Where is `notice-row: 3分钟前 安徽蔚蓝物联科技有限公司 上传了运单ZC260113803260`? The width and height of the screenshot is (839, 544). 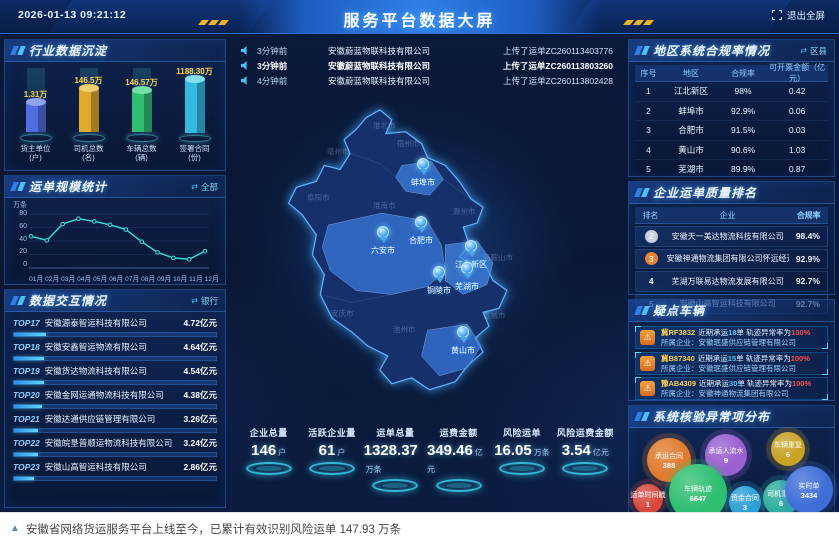 notice-row: 3分钟前 安徽蔚蓝物联科技有限公司 上传了运单ZC260113803260 is located at coordinates (427, 65).